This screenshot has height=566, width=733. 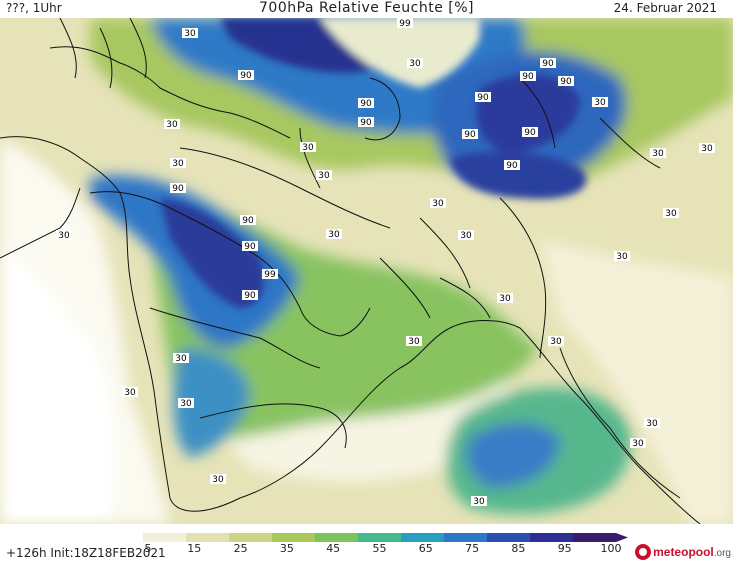 I want to click on color-scale-tick-label: 95, so click(x=564, y=548).